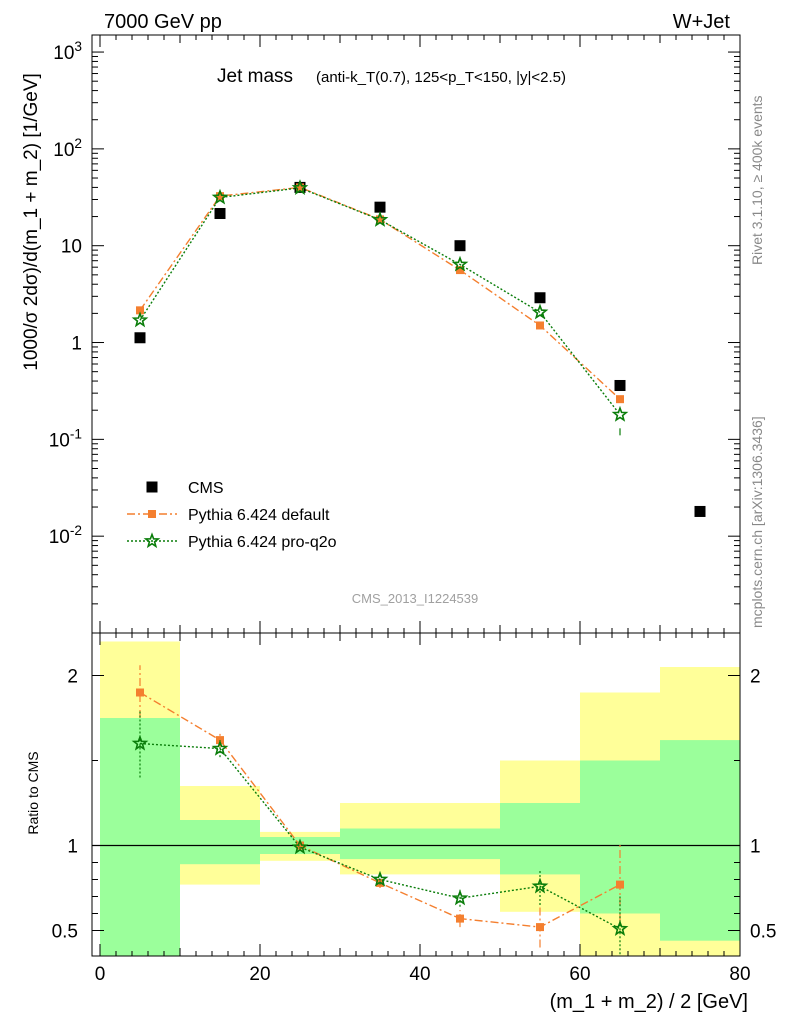 Image resolution: width=786 pixels, height=1024 pixels. What do you see at coordinates (702, 22) in the screenshot?
I see `header-right: W+Jet` at bounding box center [702, 22].